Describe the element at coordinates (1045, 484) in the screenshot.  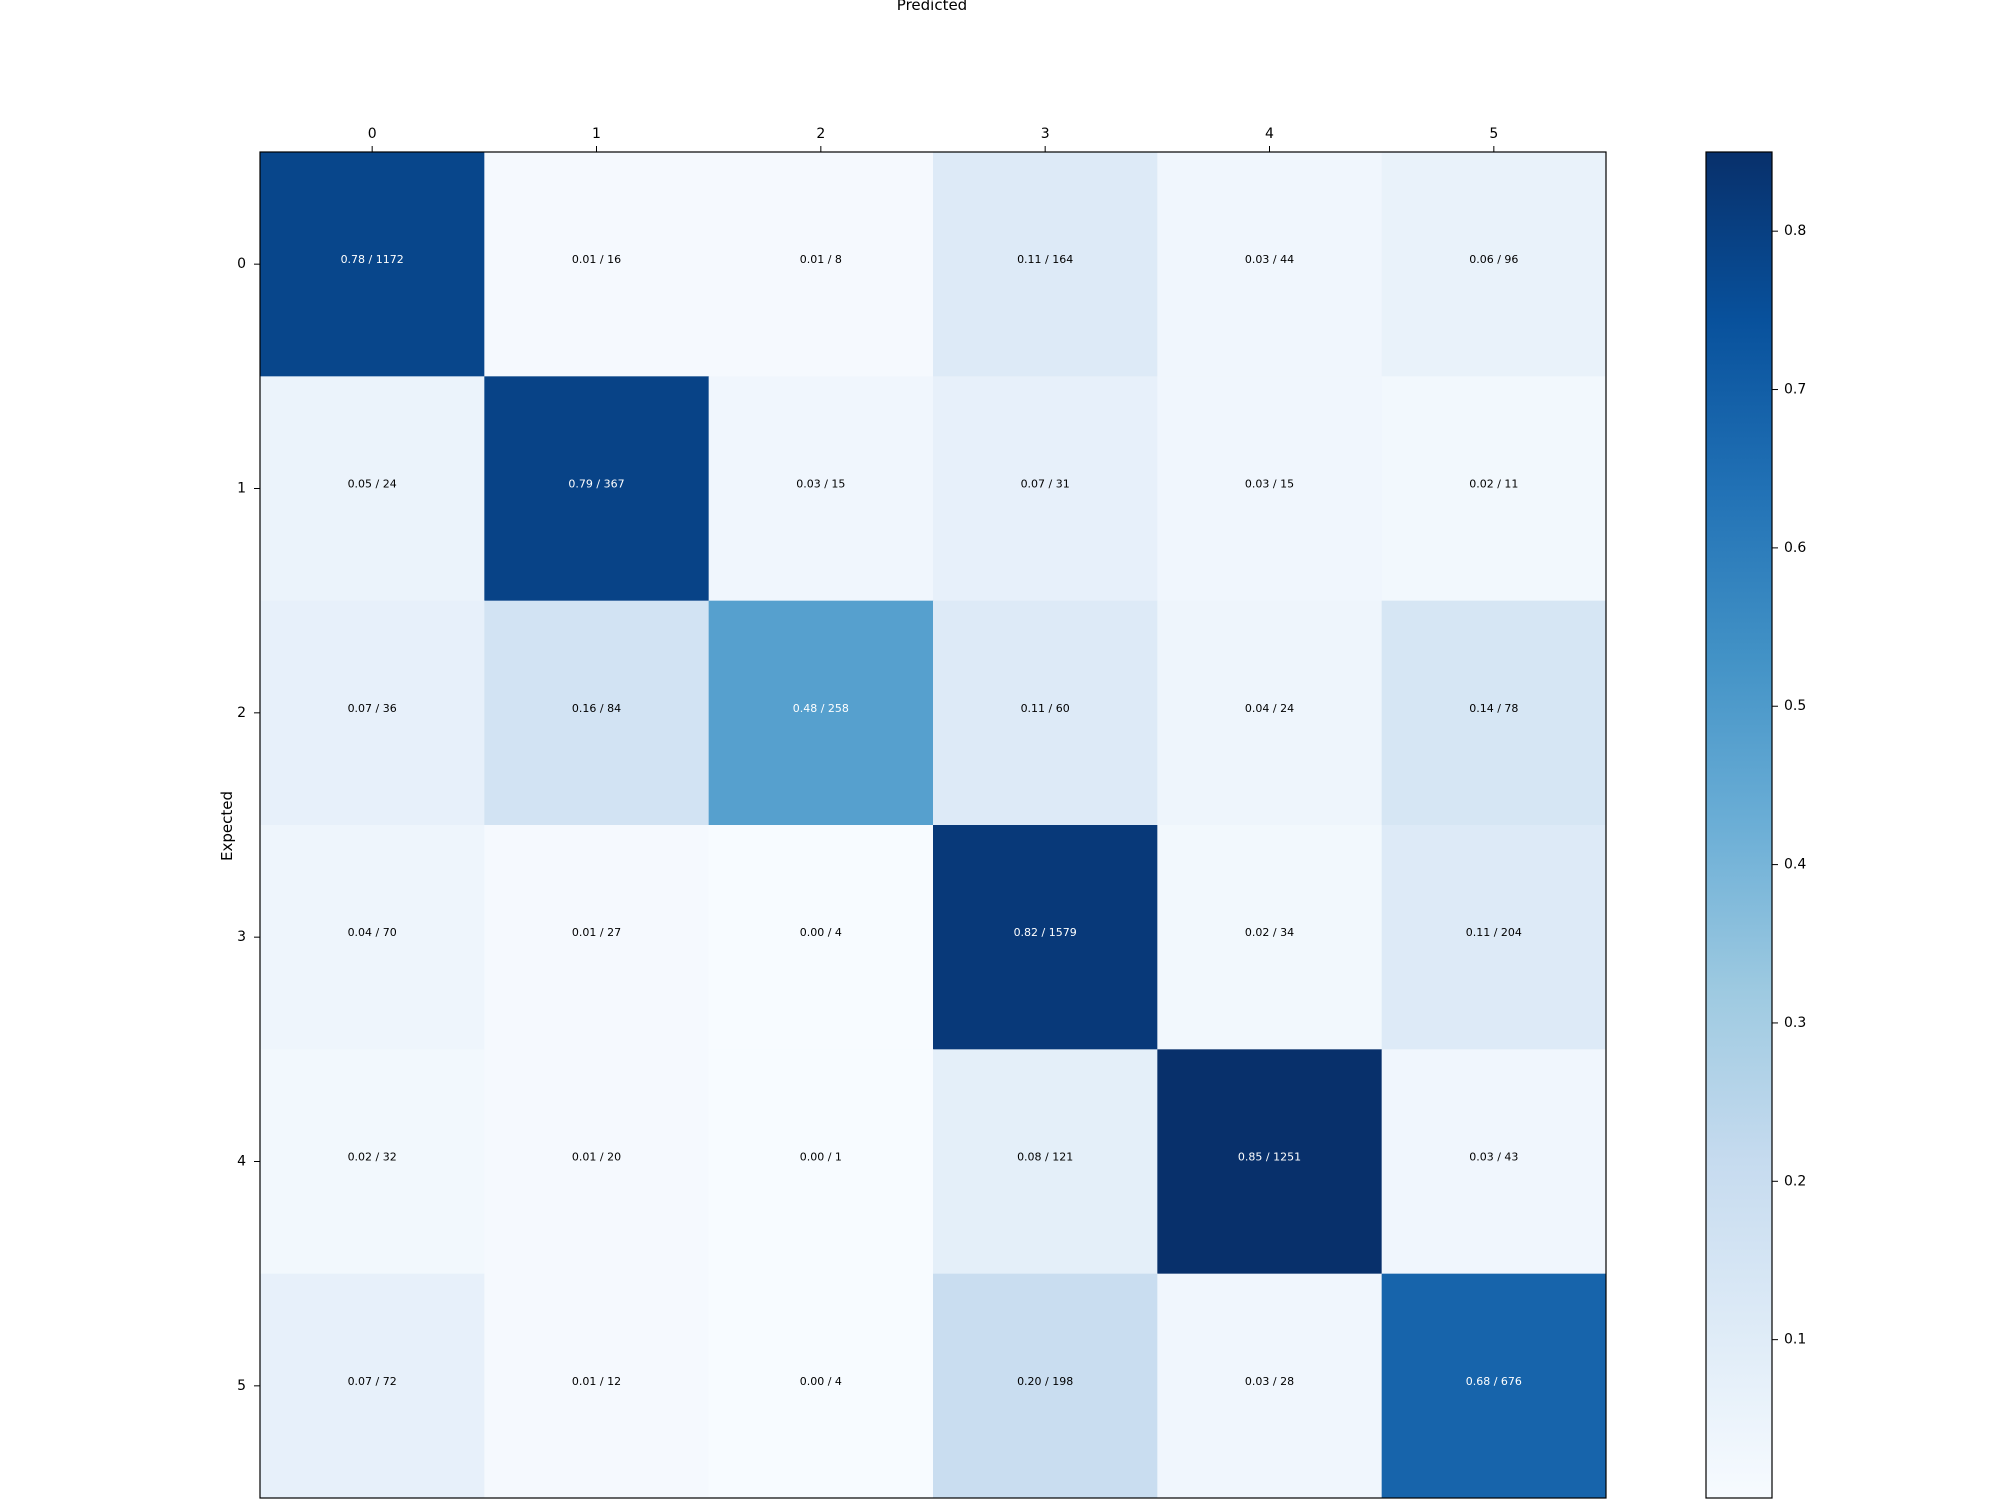
I see `cell-label-r1-c3: 0.07 / 31` at that location.